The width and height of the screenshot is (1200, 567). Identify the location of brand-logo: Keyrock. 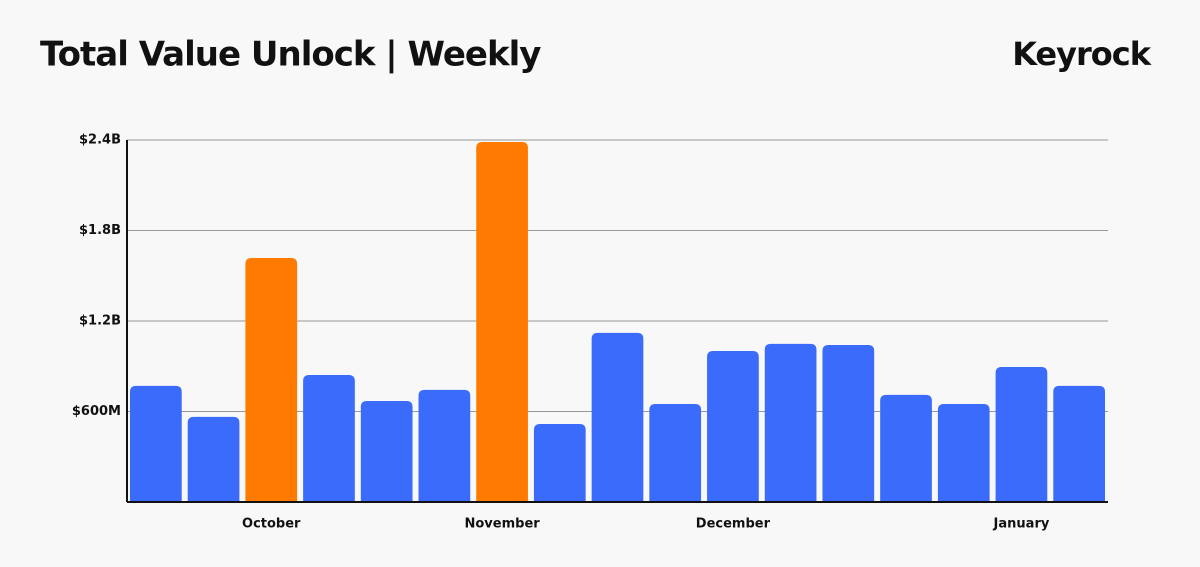
(1082, 54).